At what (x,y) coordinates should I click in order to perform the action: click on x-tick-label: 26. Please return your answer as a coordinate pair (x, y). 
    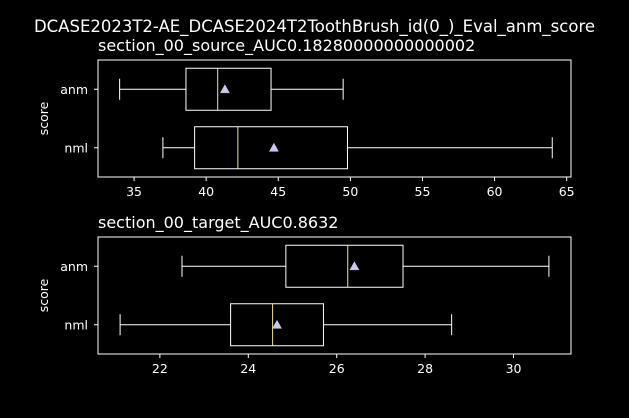
    Looking at the image, I should click on (337, 368).